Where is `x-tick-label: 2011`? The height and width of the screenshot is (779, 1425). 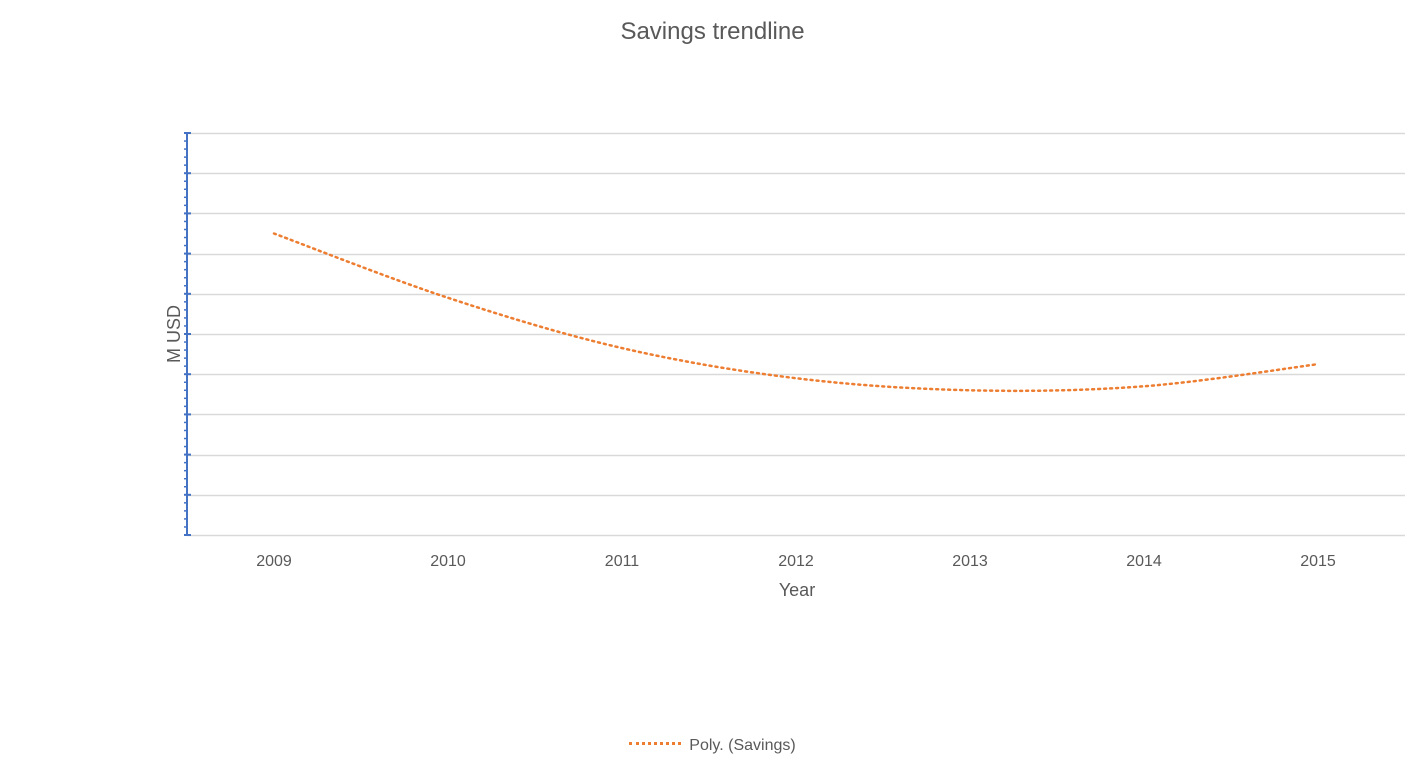
x-tick-label: 2011 is located at coordinates (622, 561).